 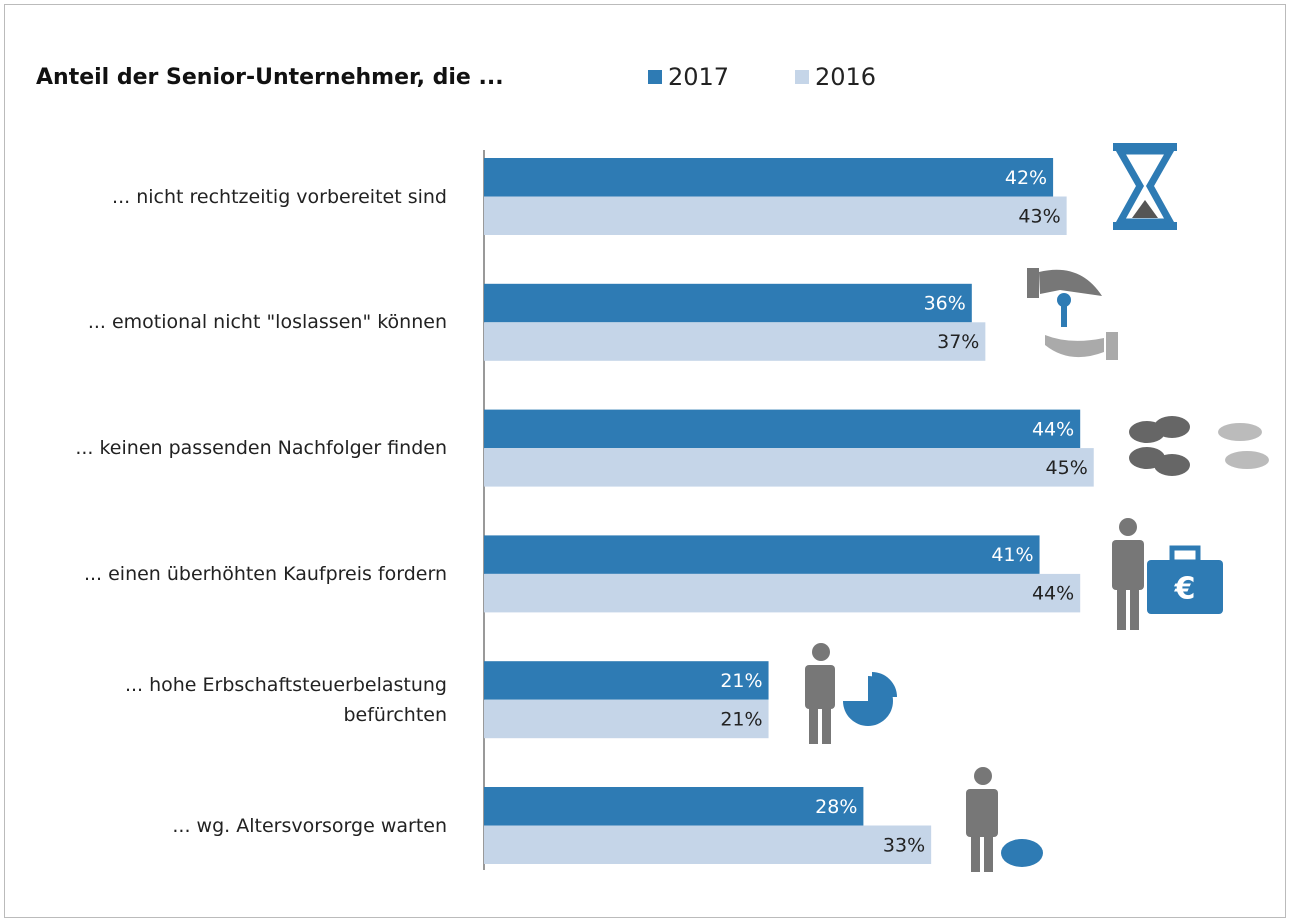 What do you see at coordinates (1199, 446) in the screenshot?
I see `icon-footprints` at bounding box center [1199, 446].